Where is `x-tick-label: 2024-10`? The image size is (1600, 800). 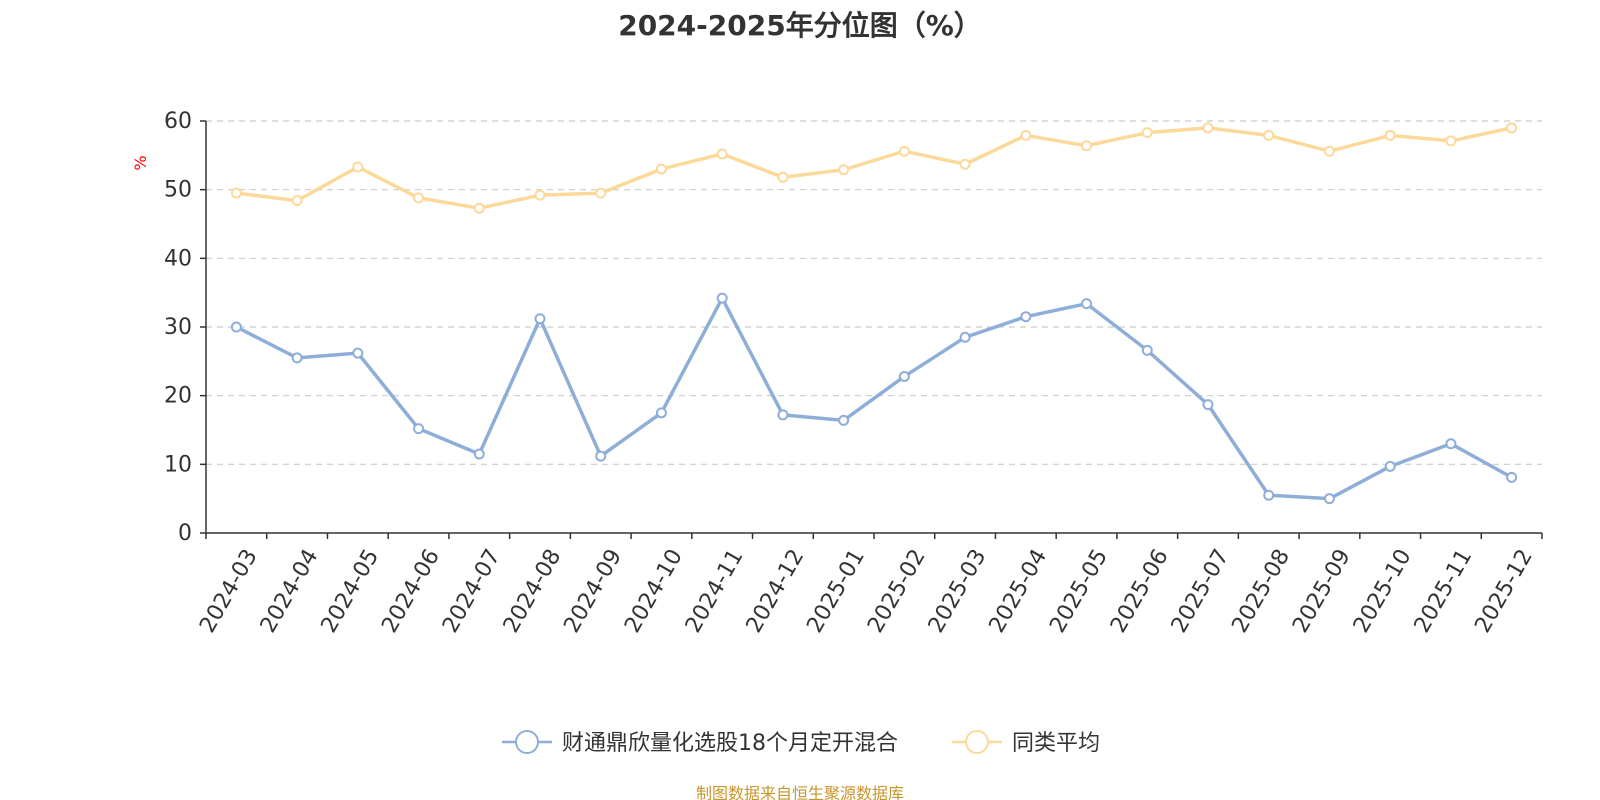
x-tick-label: 2024-10 is located at coordinates (654, 591).